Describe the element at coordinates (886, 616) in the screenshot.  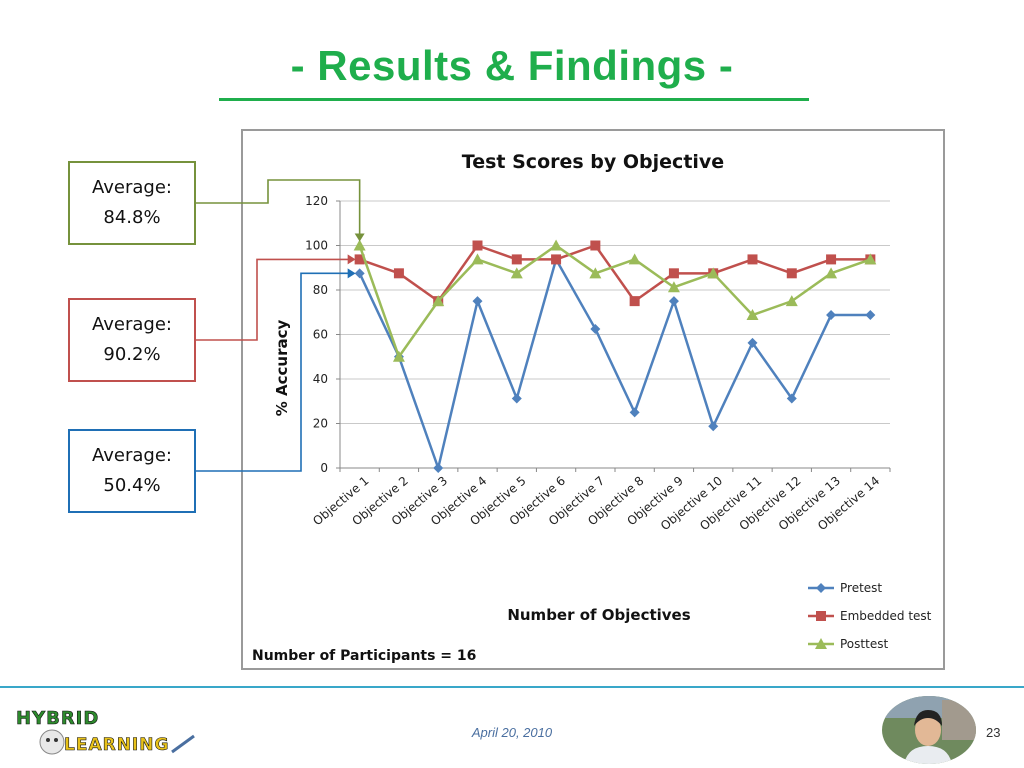
I see `legend-label: Embedded test` at that location.